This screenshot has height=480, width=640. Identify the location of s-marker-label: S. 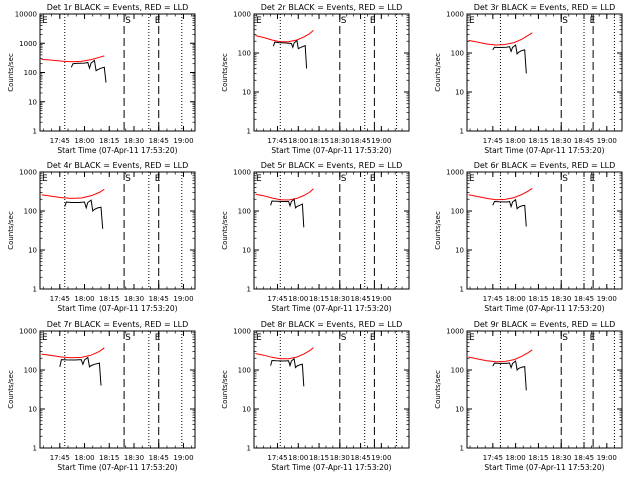
(128, 179).